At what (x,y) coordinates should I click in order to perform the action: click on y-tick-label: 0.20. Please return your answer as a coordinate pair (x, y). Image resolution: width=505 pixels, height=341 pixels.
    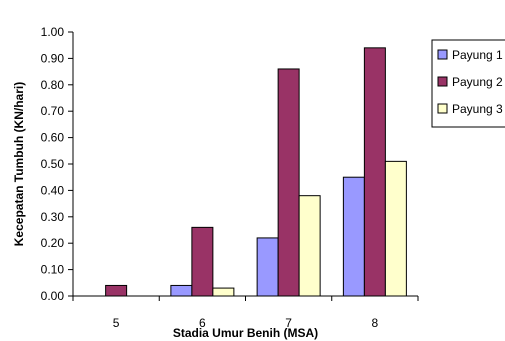
    Looking at the image, I should click on (53, 243).